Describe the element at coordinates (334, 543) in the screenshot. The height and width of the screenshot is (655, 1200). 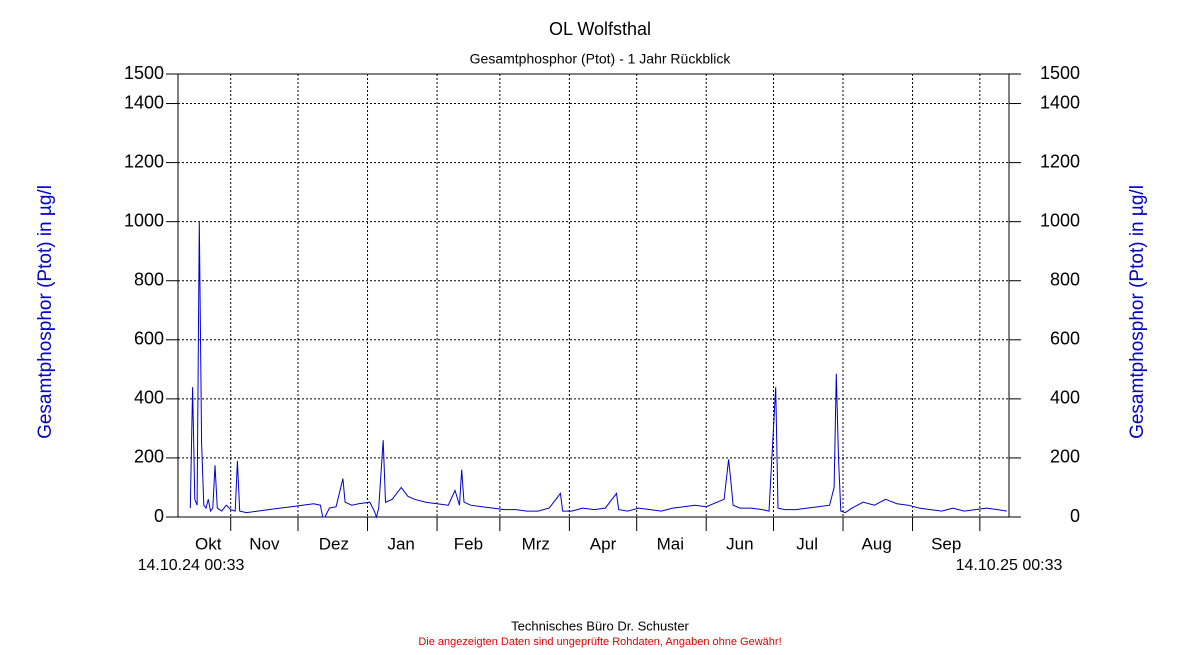
I see `x-tick-label: Dez` at that location.